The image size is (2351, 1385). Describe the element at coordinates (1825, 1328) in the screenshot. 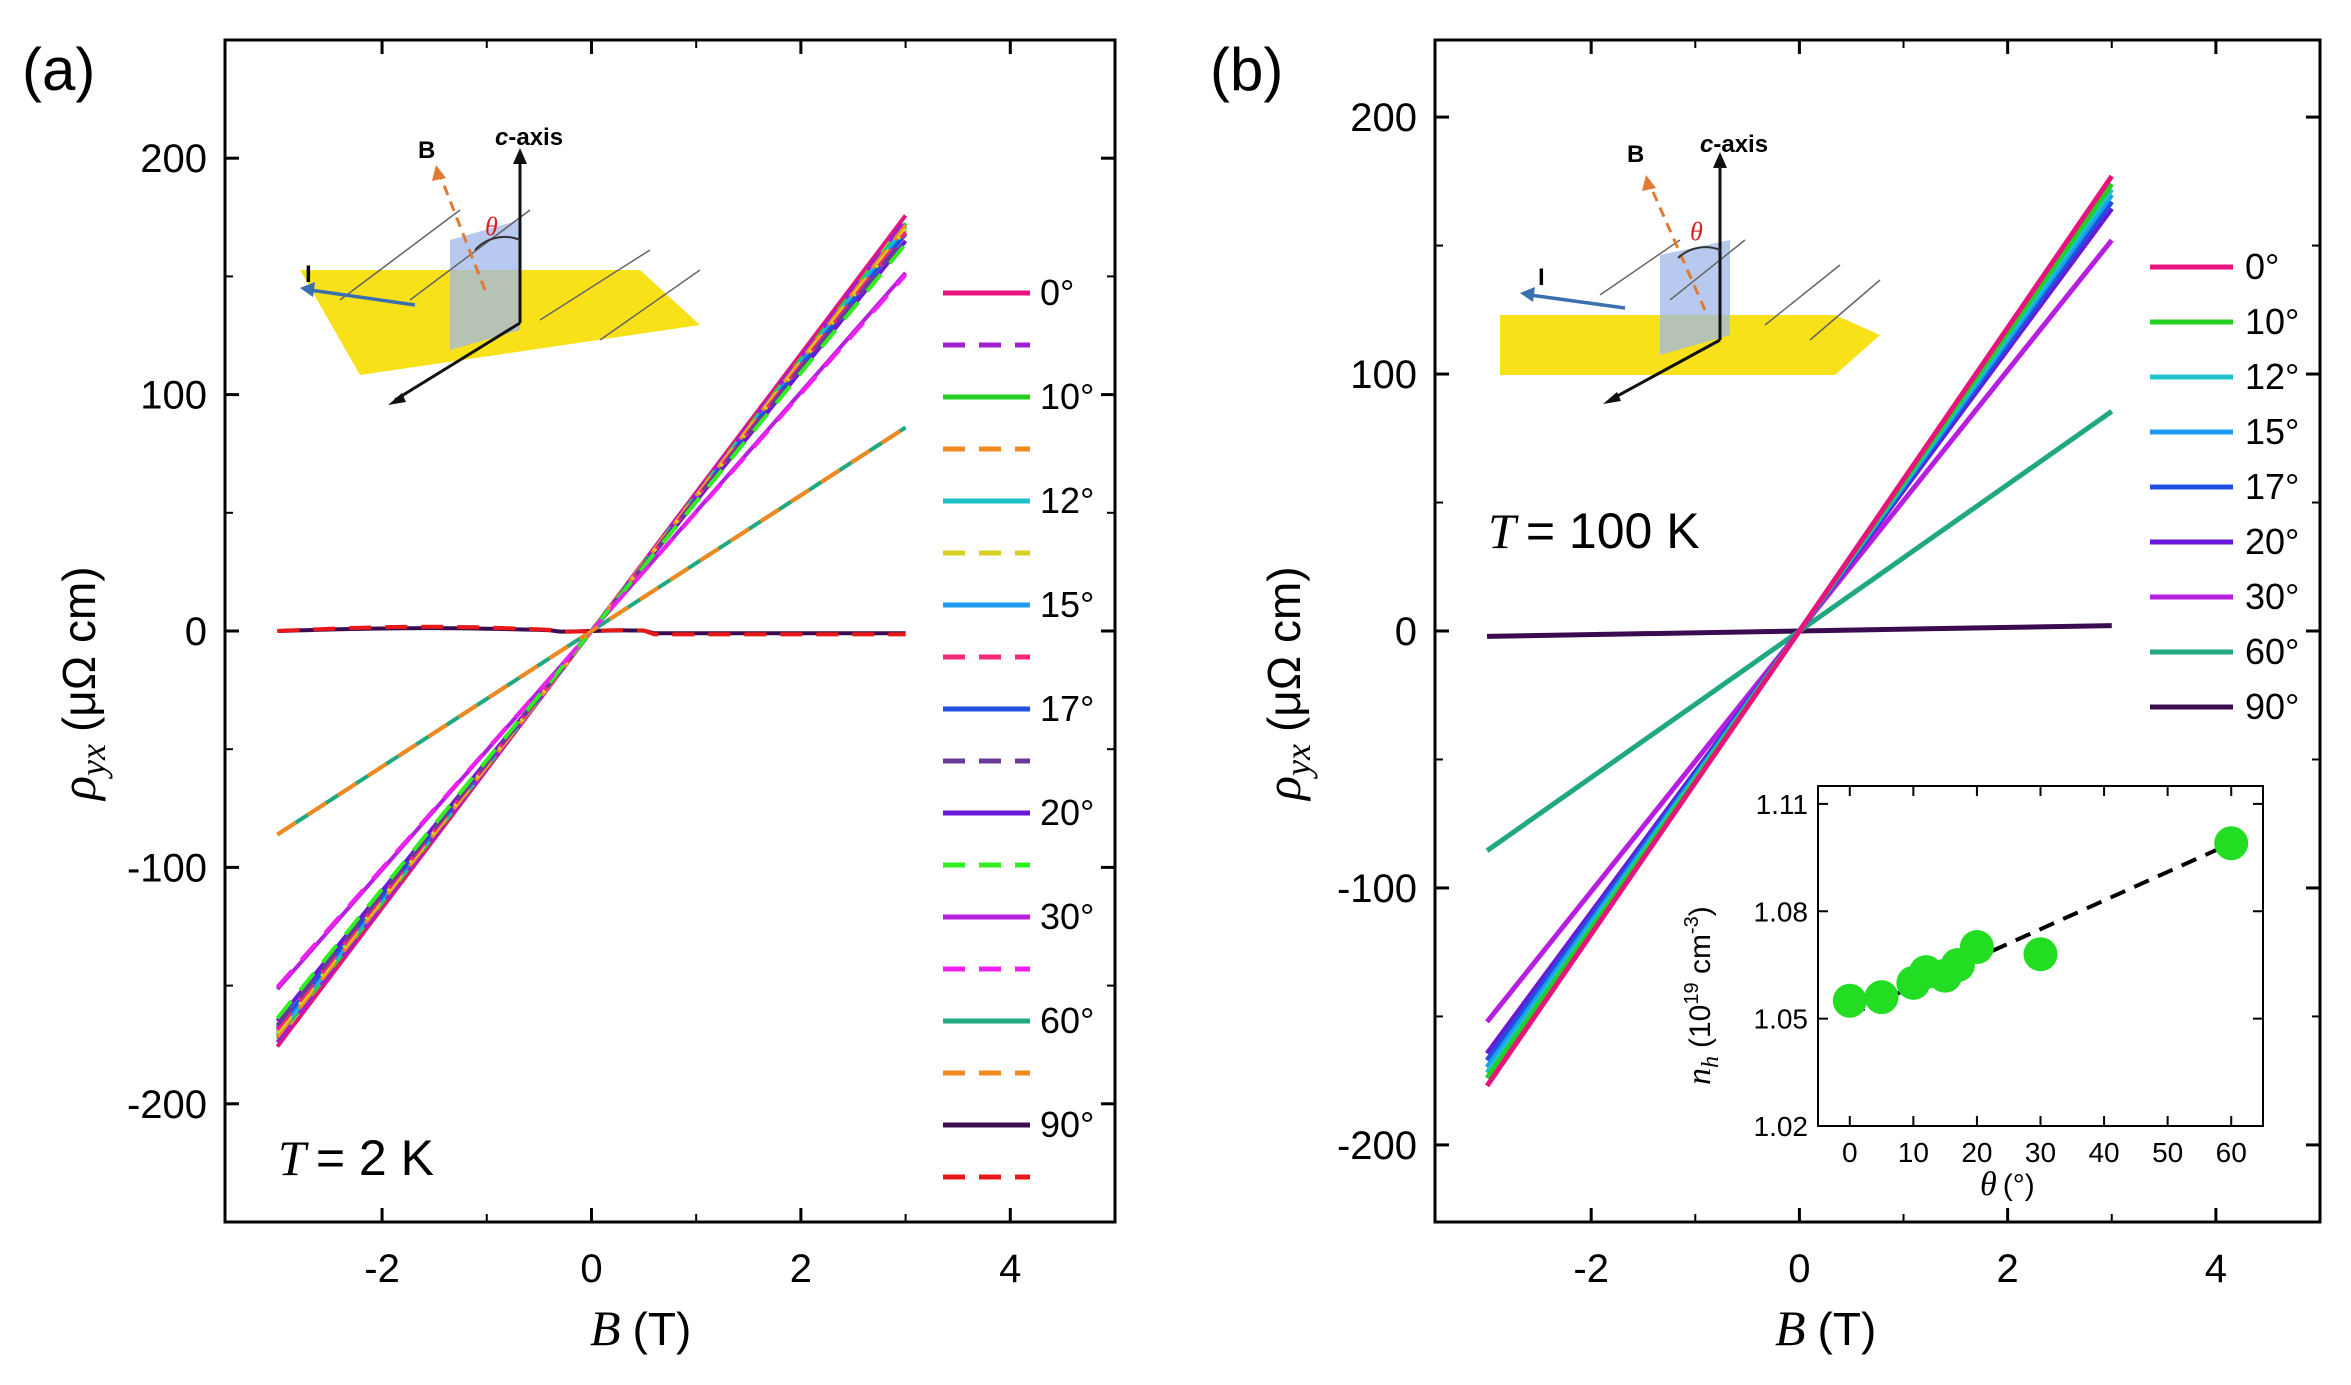

I see `panel-b-x-title: B (T)` at that location.